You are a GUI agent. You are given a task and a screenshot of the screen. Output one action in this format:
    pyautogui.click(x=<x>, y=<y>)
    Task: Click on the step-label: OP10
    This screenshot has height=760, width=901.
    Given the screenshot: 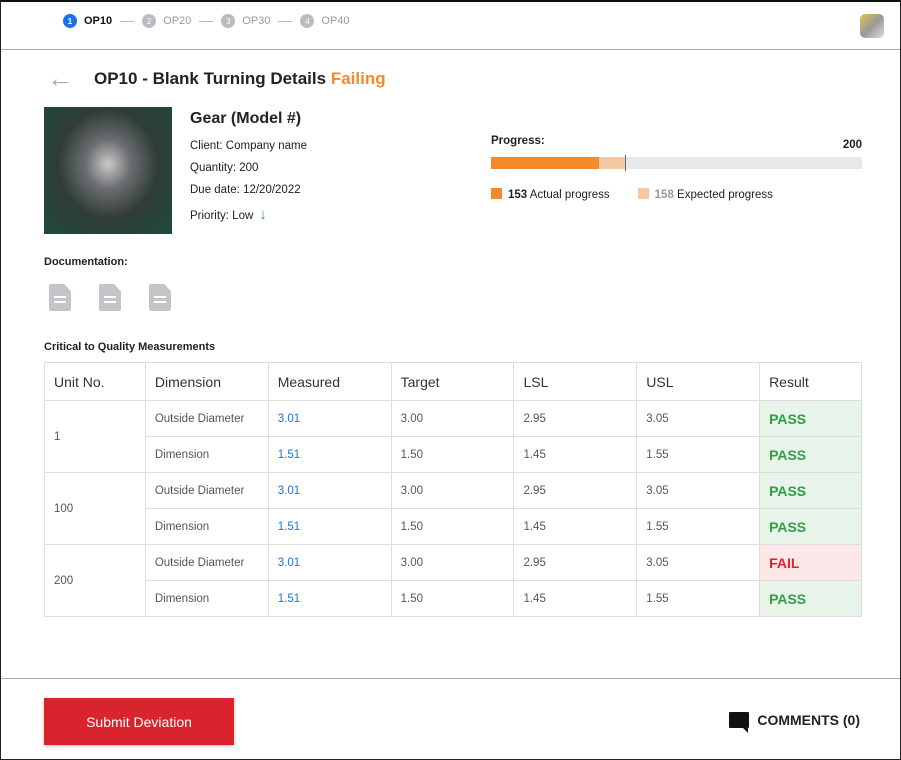 What is the action you would take?
    pyautogui.click(x=98, y=21)
    